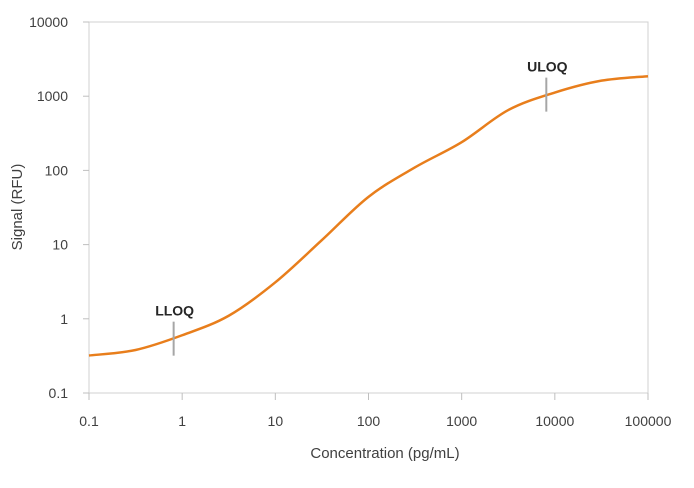 This screenshot has width=694, height=488. Describe the element at coordinates (461, 421) in the screenshot. I see `x-tick-label: 1000` at that location.